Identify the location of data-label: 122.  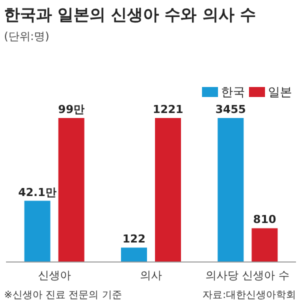
(134, 239).